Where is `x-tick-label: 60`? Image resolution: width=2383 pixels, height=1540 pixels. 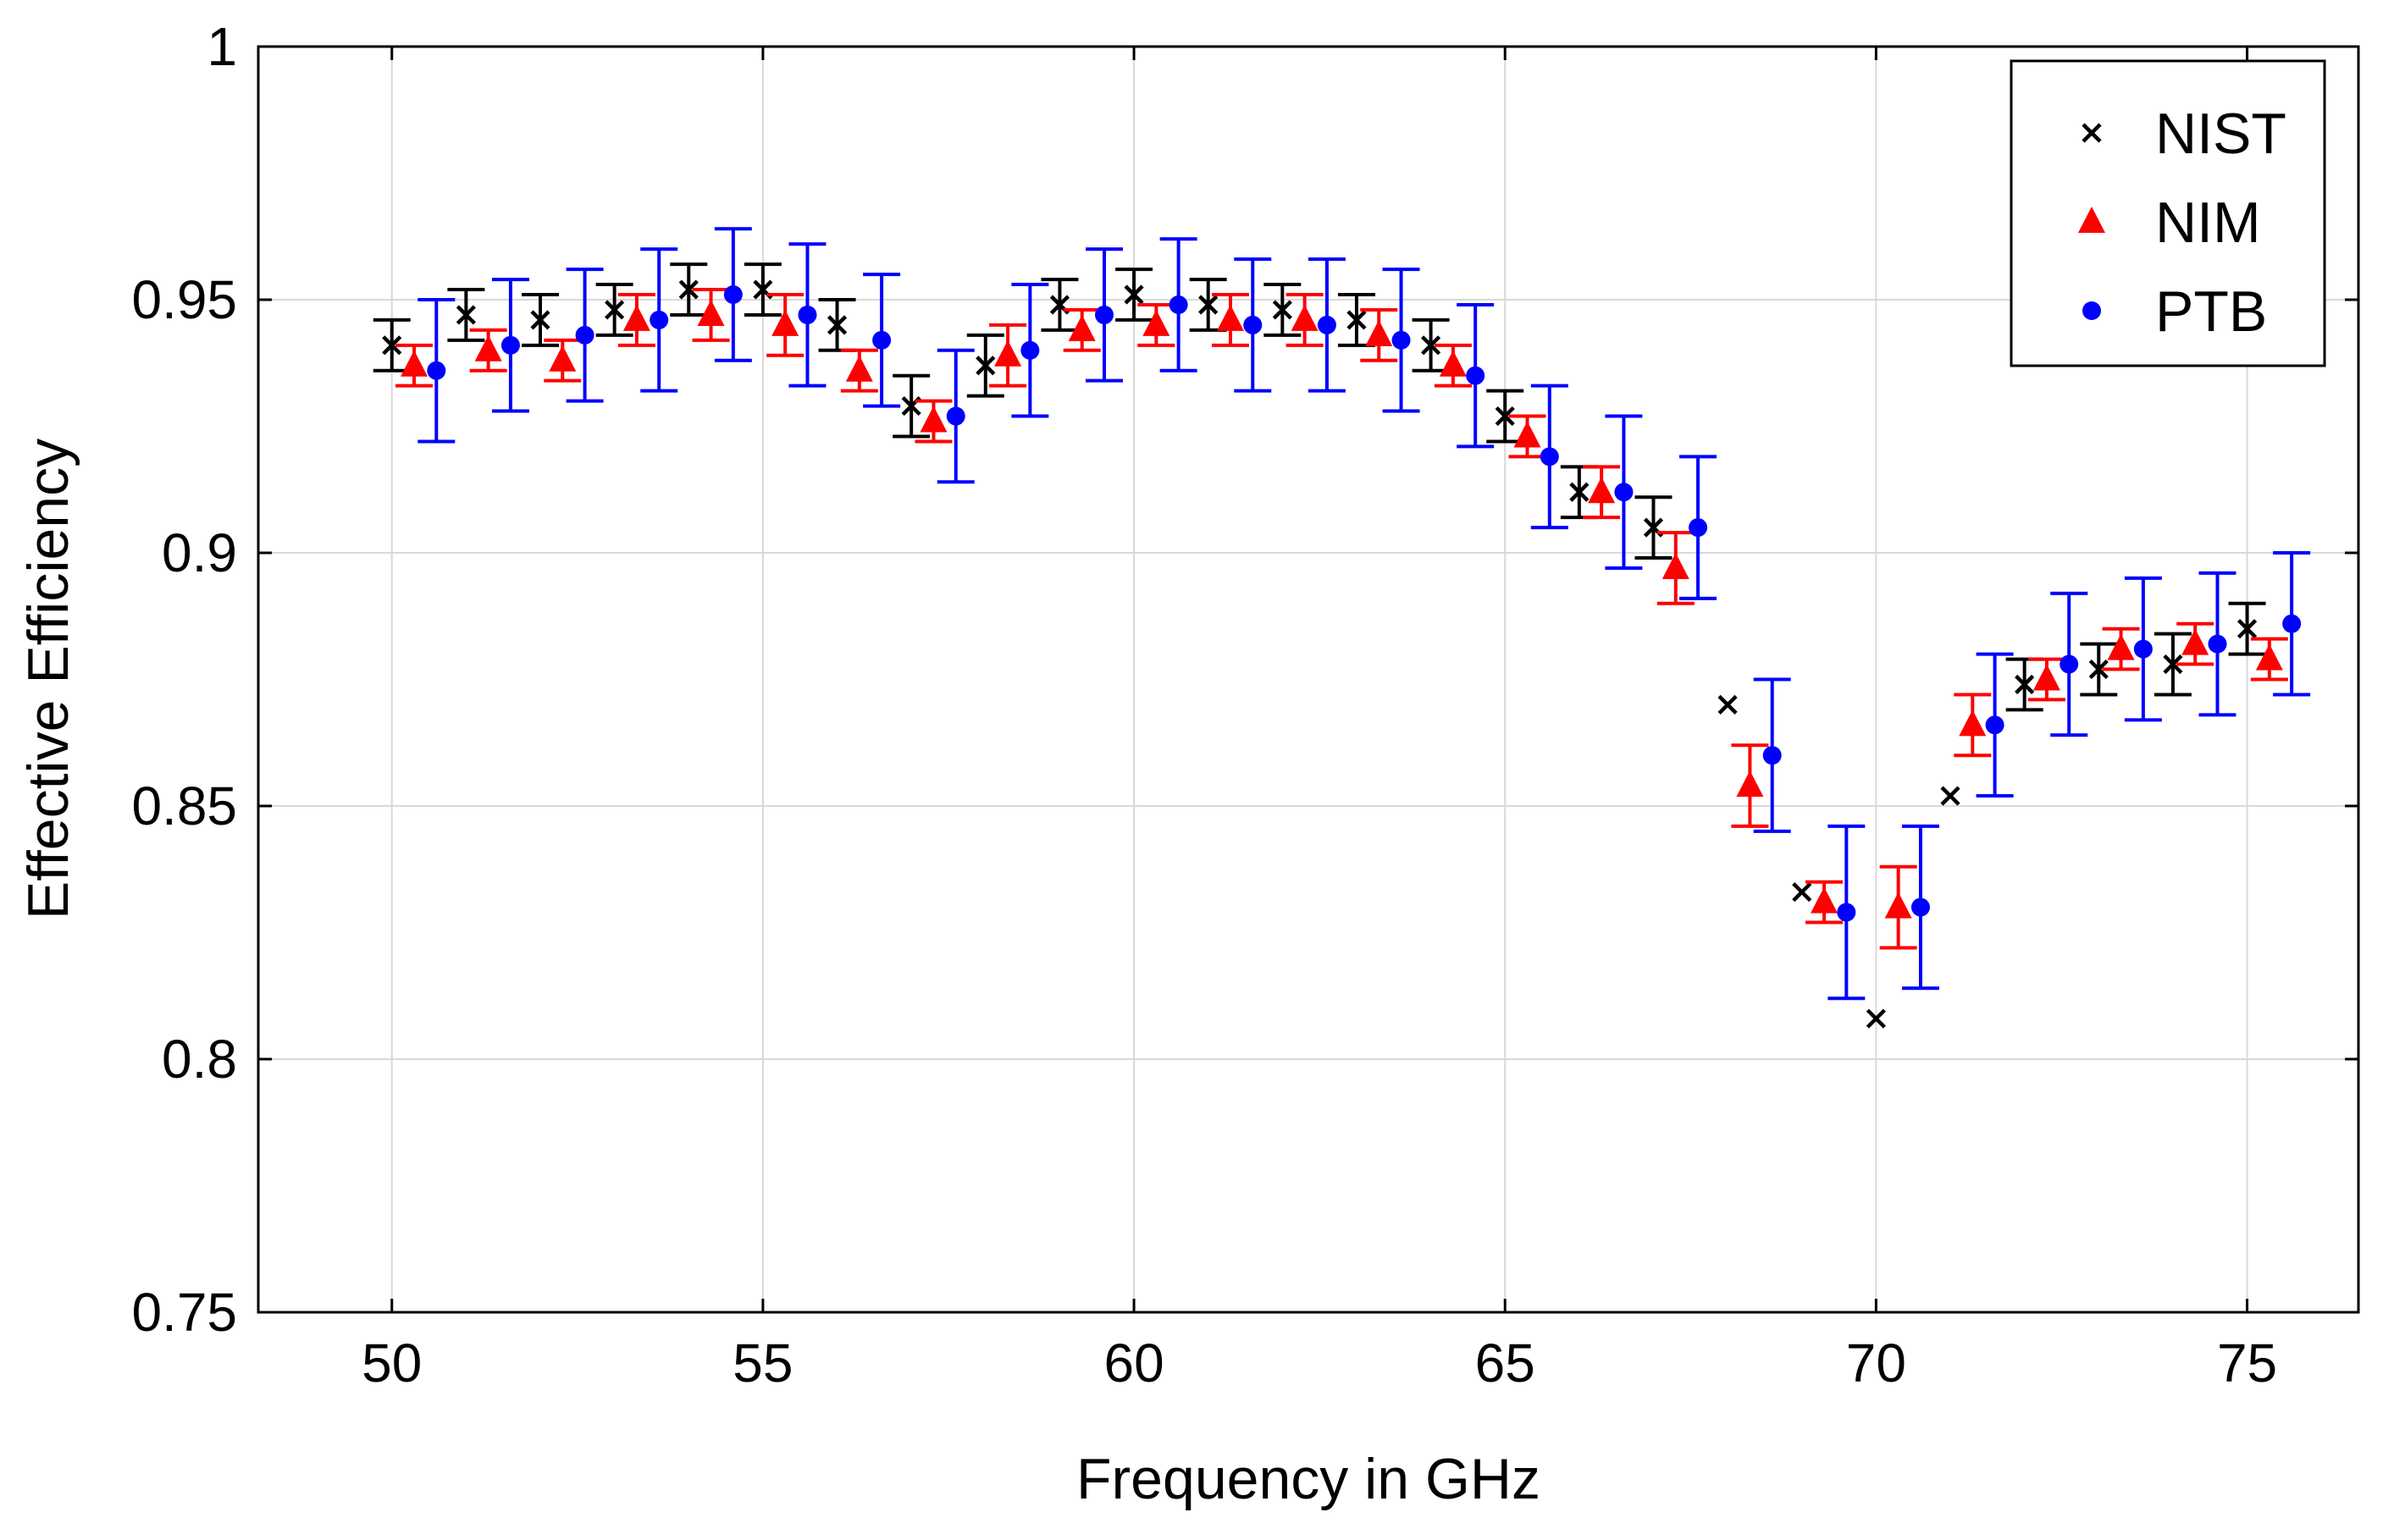
x-tick-label: 60 is located at coordinates (1133, 1363).